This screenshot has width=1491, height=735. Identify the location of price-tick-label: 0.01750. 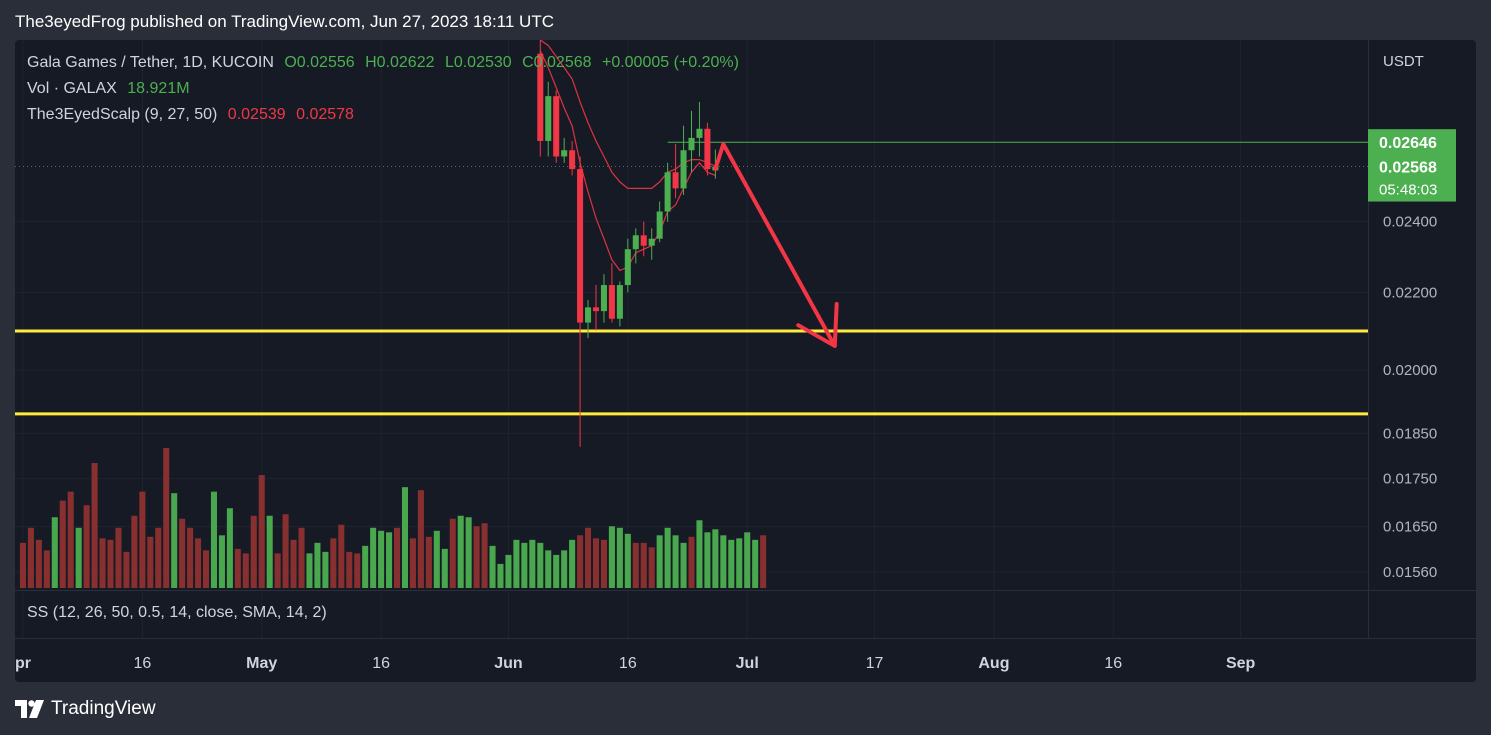
(1410, 479).